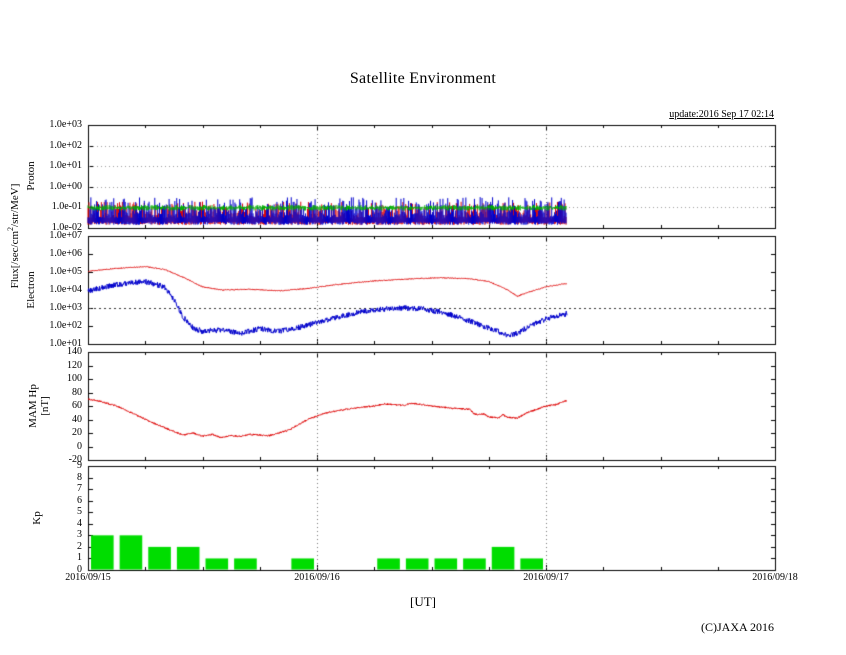 The image size is (846, 655). Describe the element at coordinates (775, 577) in the screenshot. I see `x-tick-label: 2016/09/18` at that location.